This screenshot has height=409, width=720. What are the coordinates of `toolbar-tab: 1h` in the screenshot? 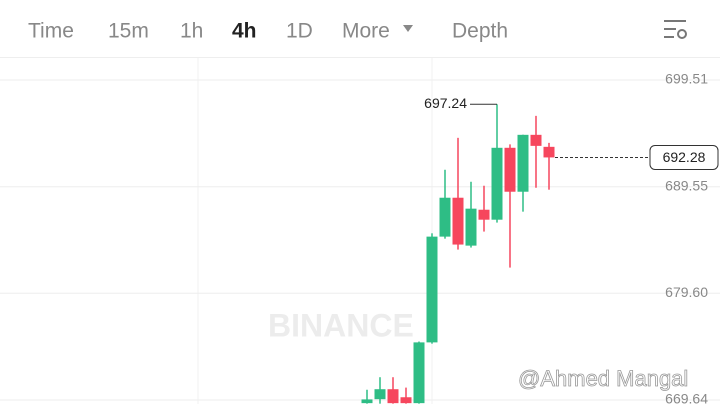 It's located at (191, 31).